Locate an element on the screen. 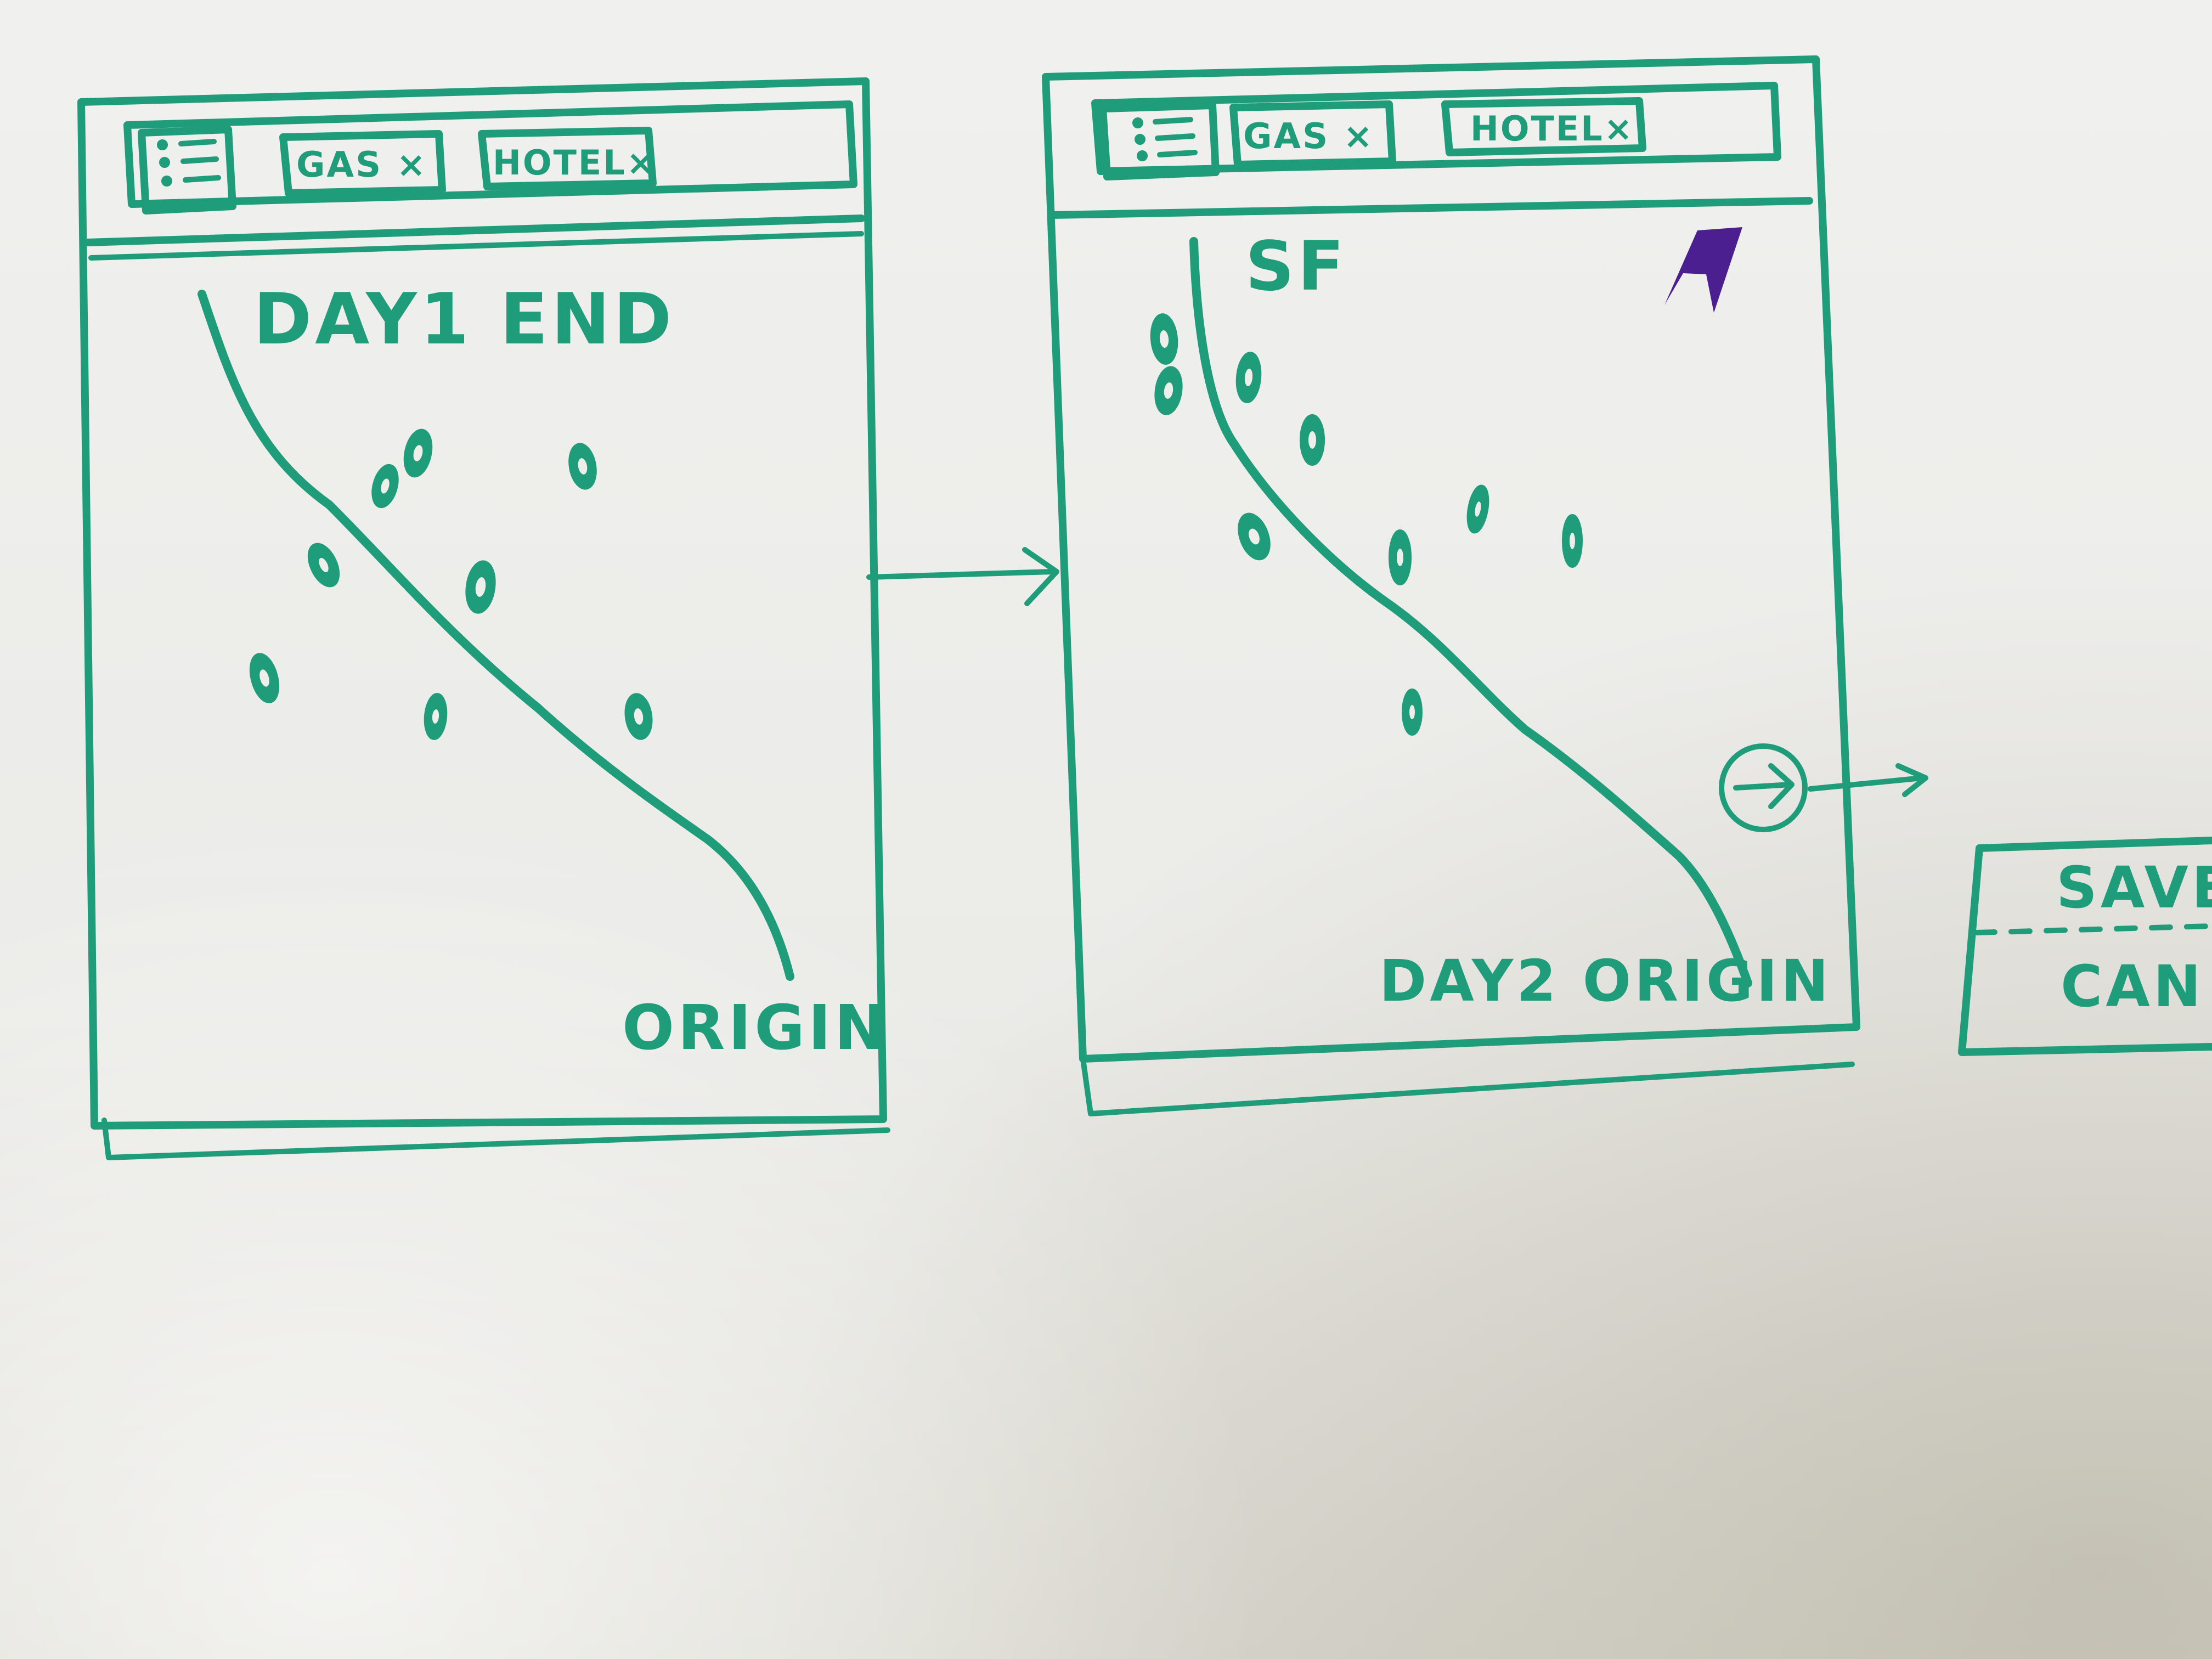 This screenshot has height=1659, width=2212. day2-origin-label: DAY2 ORIGIN is located at coordinates (1606, 981).